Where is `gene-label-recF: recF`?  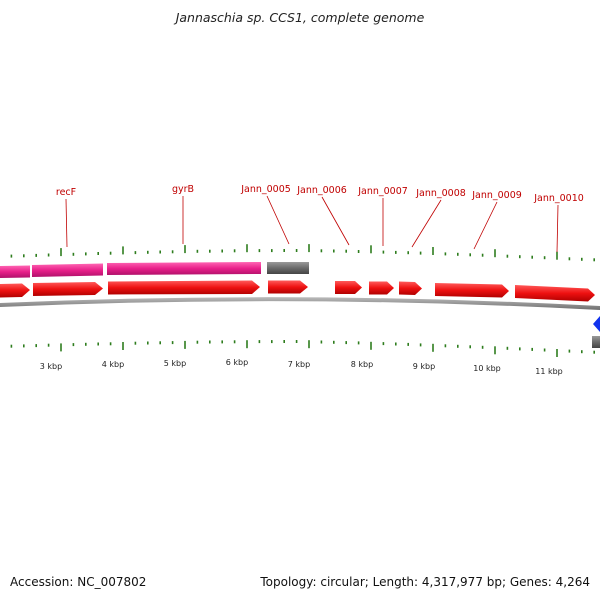 gene-label-recF: recF is located at coordinates (66, 192).